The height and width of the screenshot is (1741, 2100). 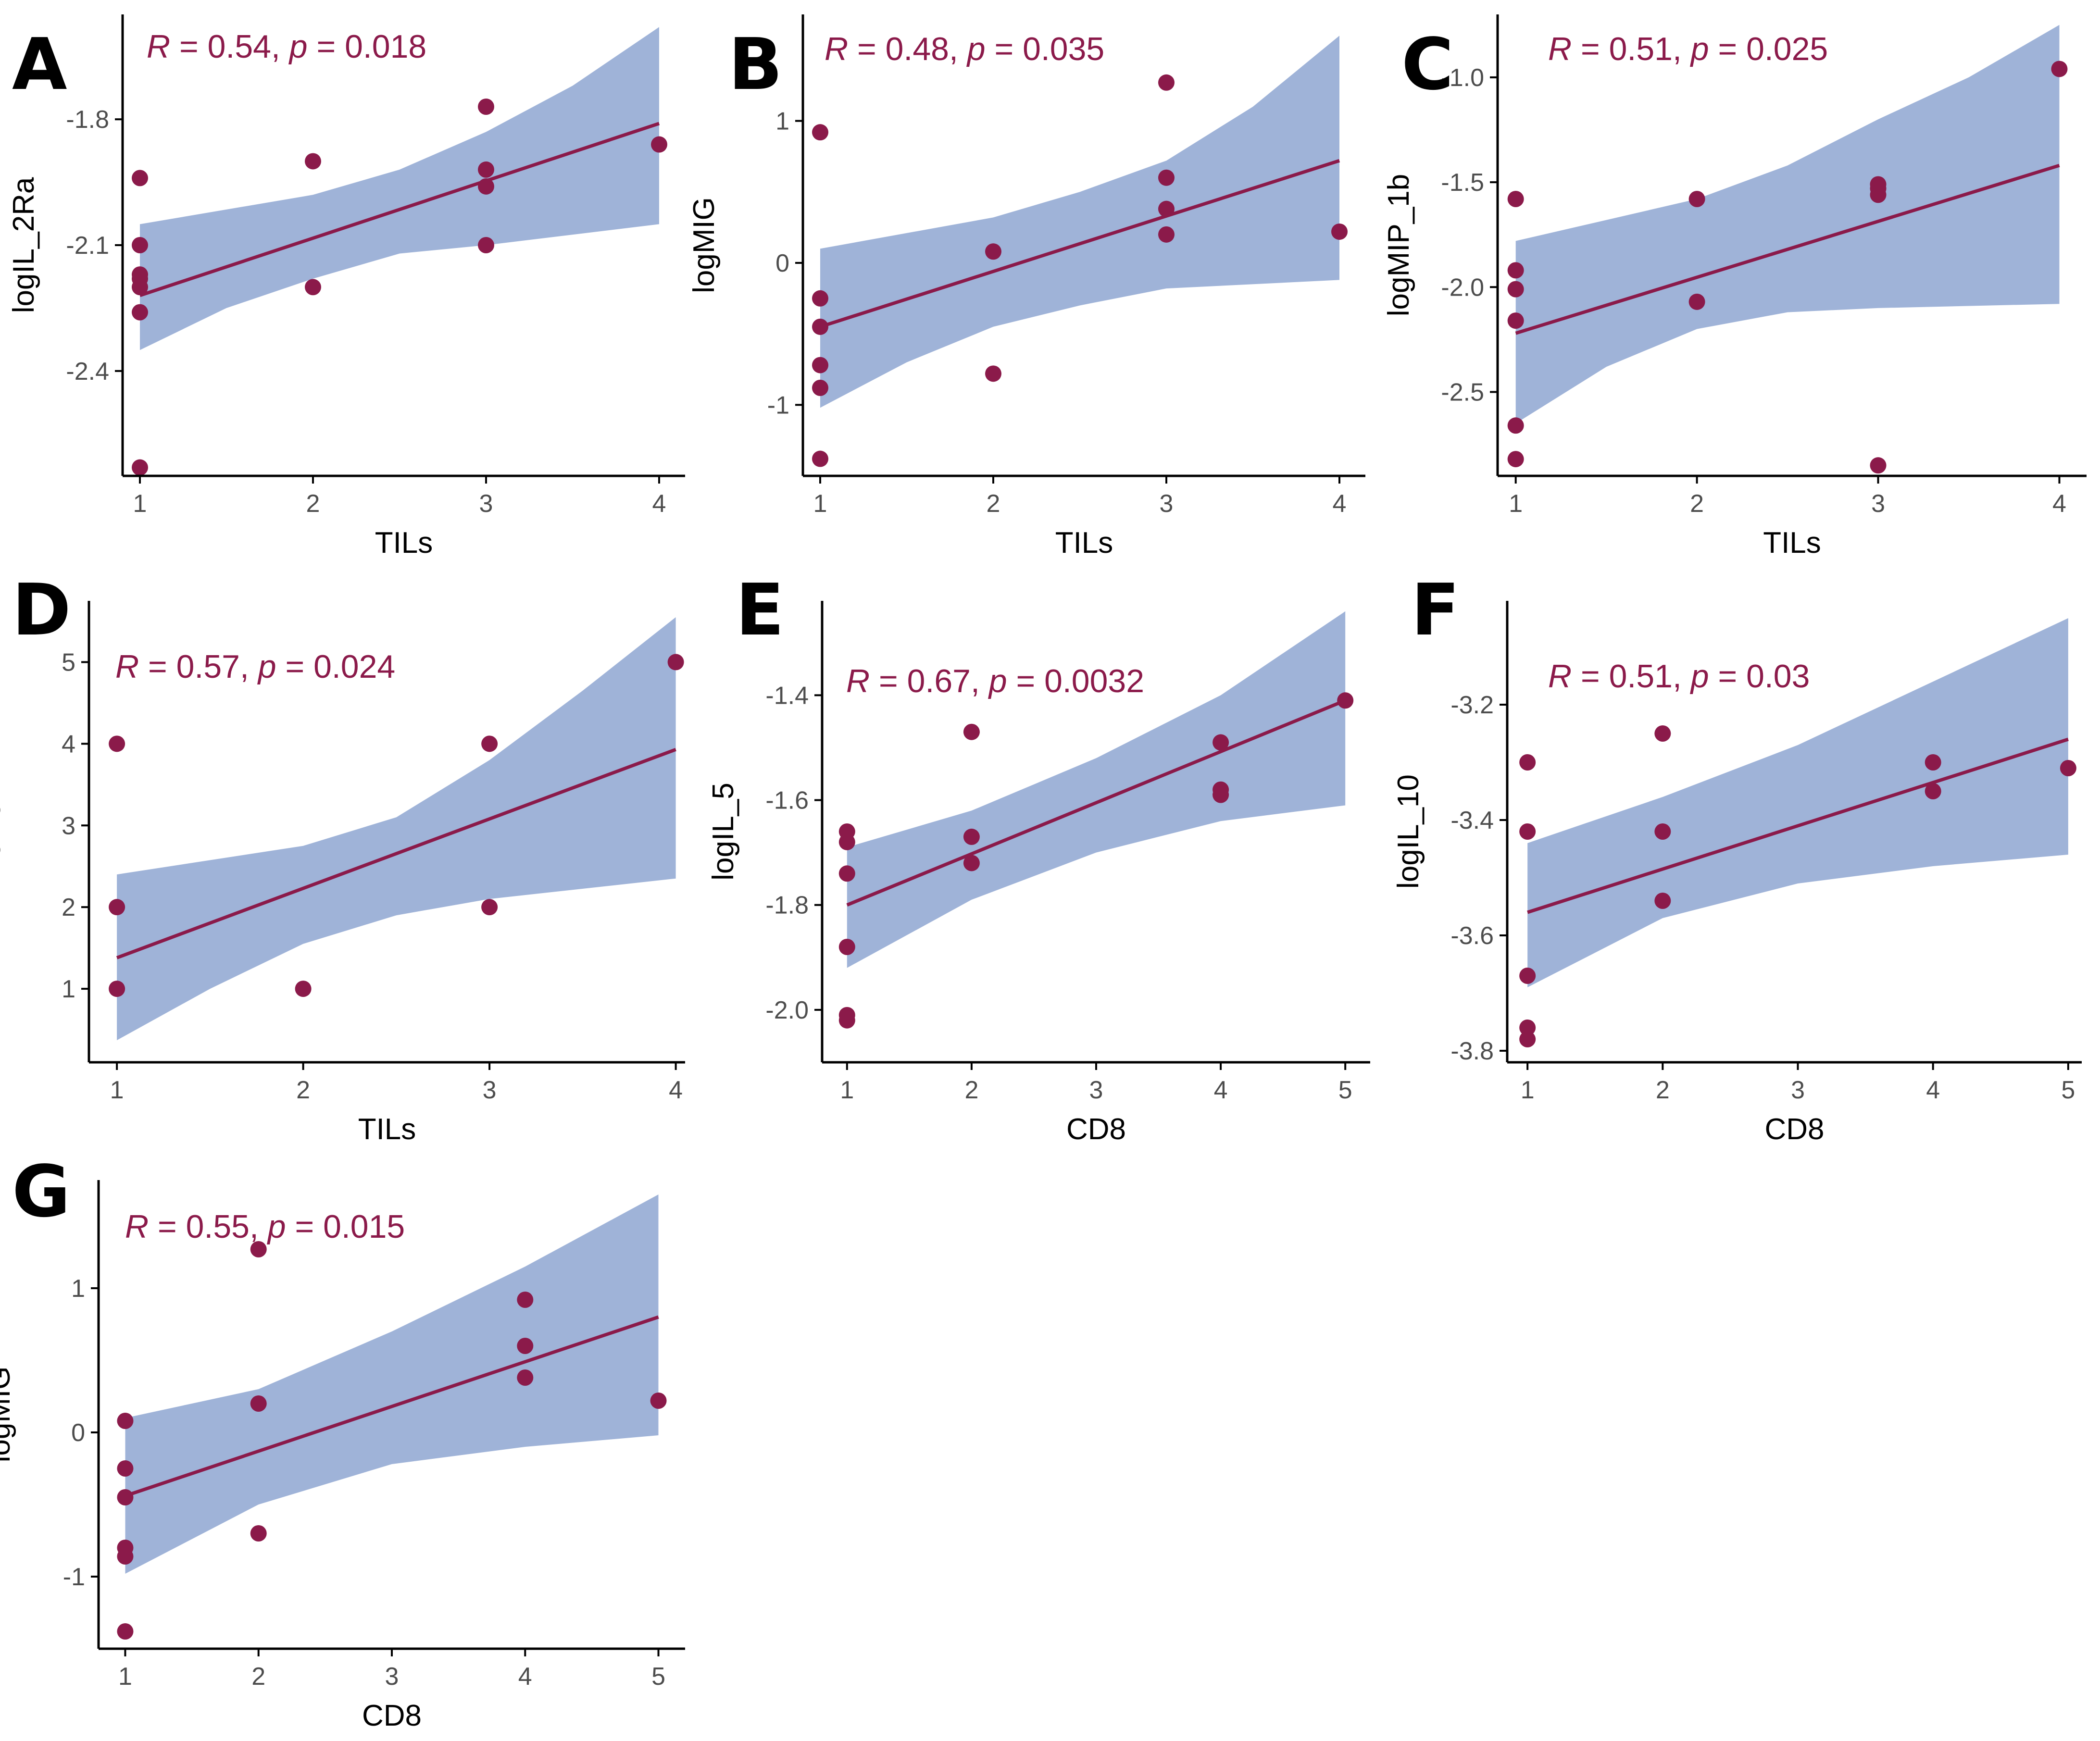 I want to click on correlation-annotation: R = 0.57, p = 0.024, so click(x=255, y=666).